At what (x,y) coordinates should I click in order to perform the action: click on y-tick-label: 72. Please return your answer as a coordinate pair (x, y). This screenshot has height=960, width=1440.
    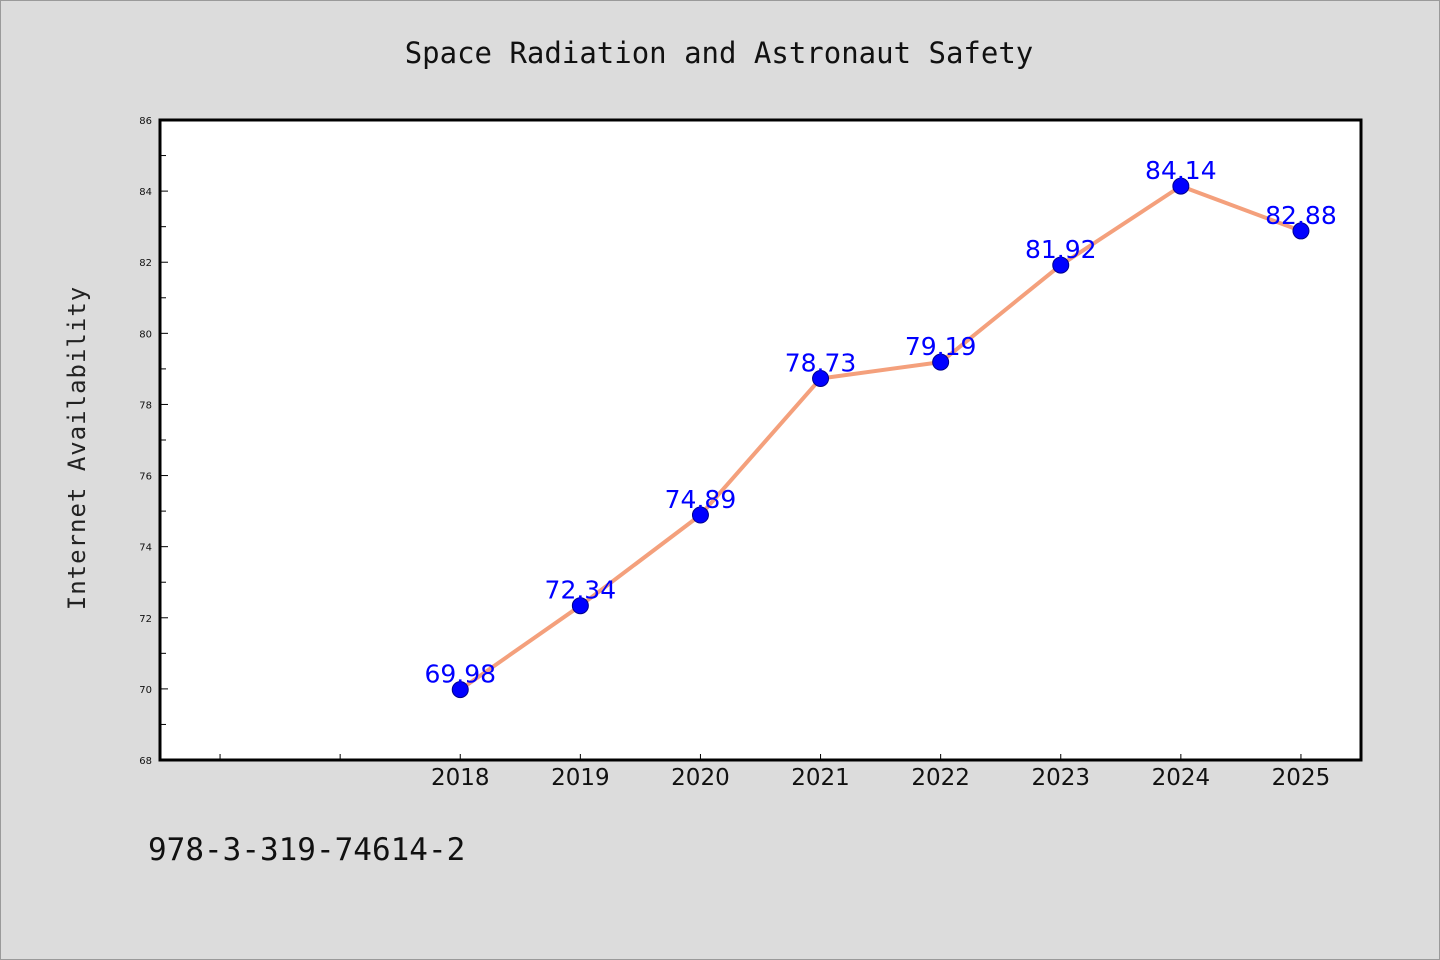
    Looking at the image, I should click on (145, 619).